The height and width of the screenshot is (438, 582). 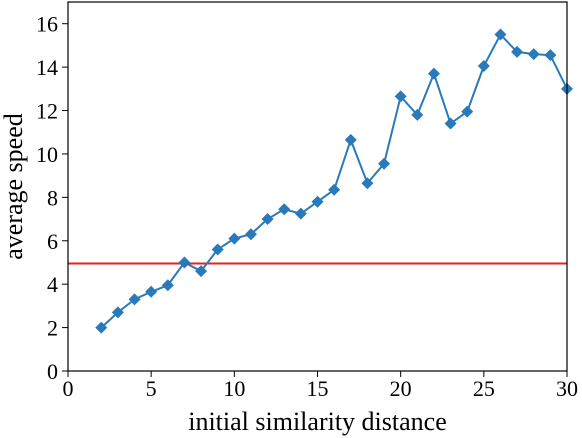 I want to click on y-tick-label: 8, so click(x=52, y=197).